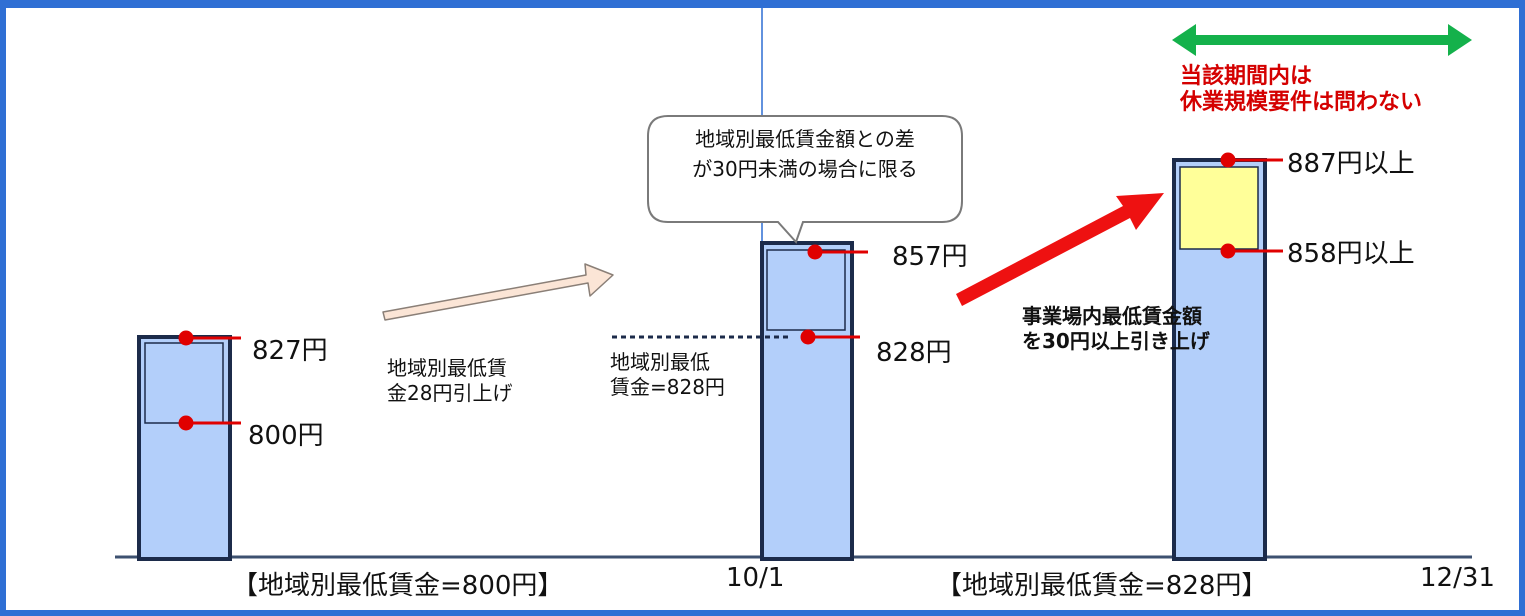  What do you see at coordinates (1219, 208) in the screenshot?
I see `bar3-range-box` at bounding box center [1219, 208].